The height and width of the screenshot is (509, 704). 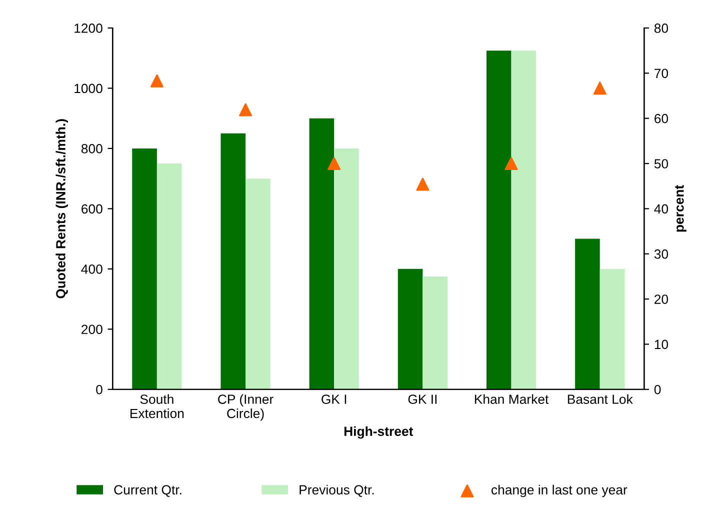 I want to click on y2-tick-label: 70, so click(x=661, y=73).